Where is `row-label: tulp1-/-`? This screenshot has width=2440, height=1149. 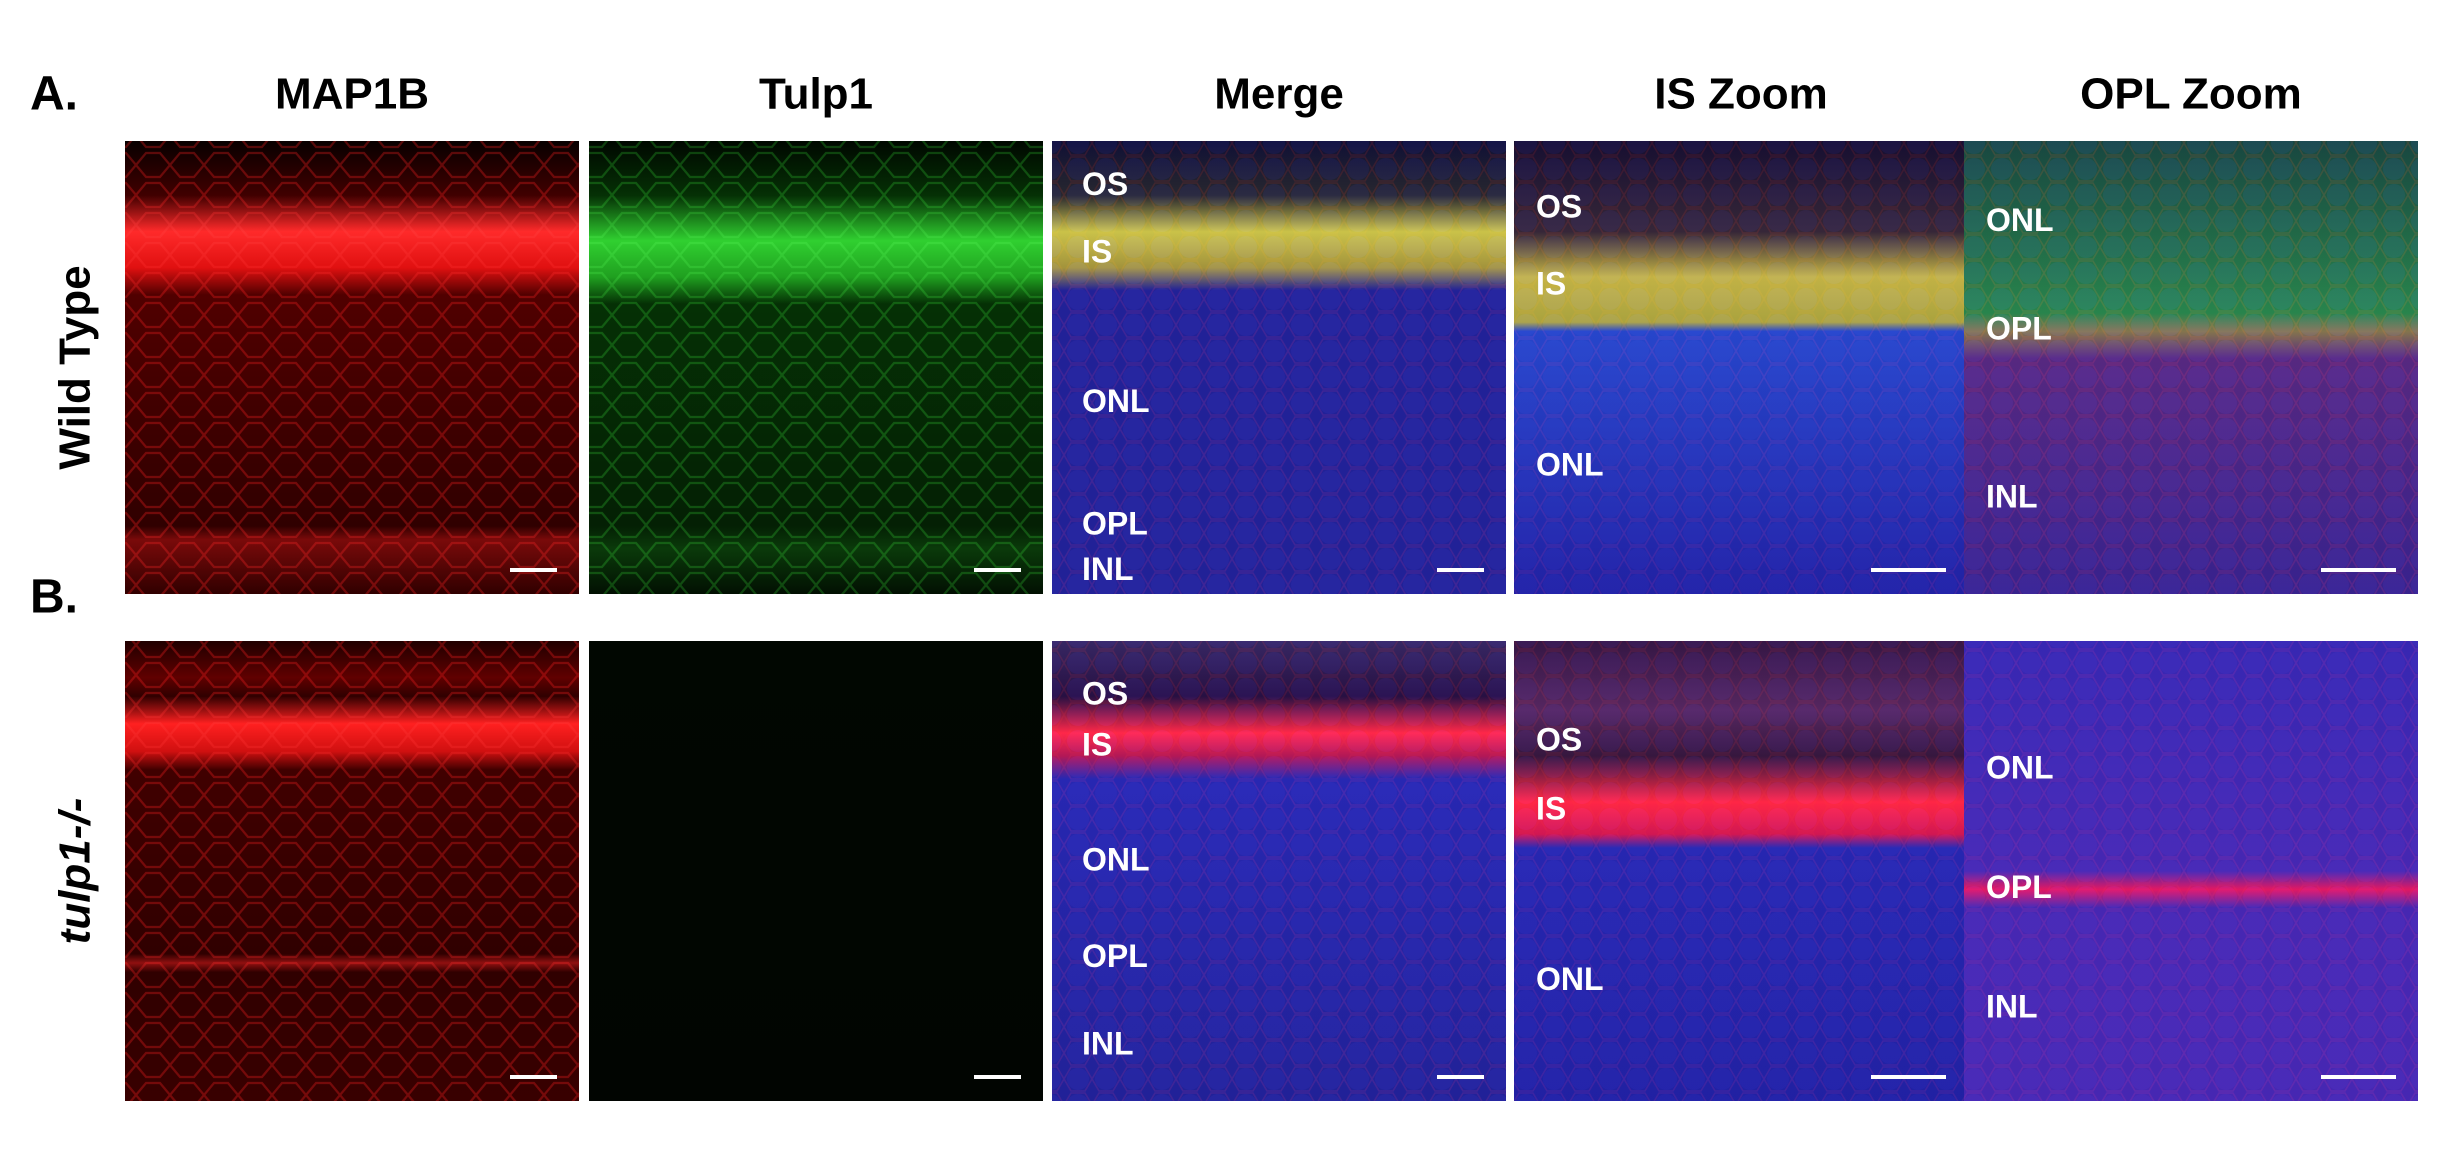 row-label: tulp1-/- is located at coordinates (75, 871).